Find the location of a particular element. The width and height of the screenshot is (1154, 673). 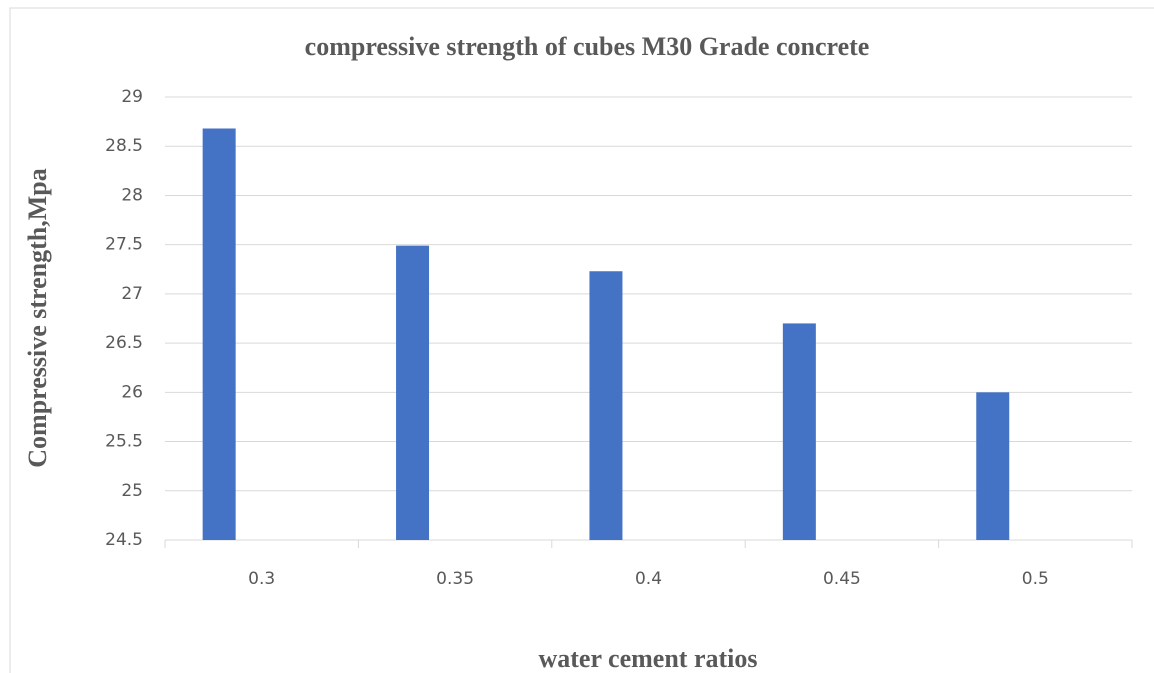

x-tick-label: 0.45 is located at coordinates (842, 579).